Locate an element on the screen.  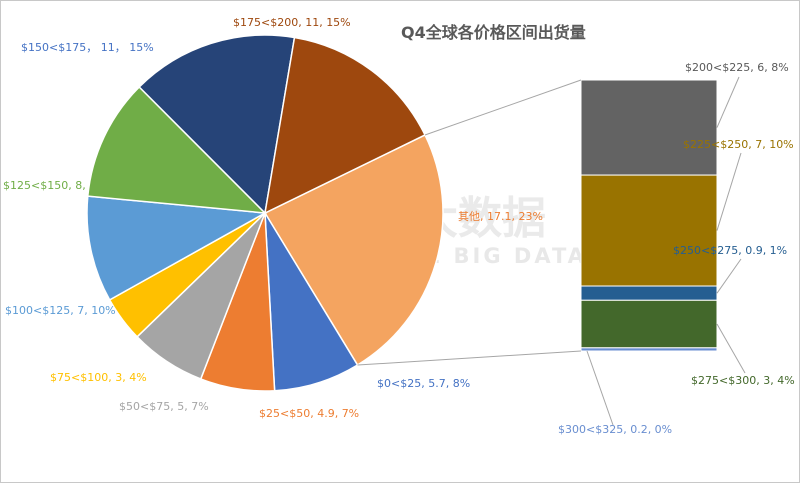
pie-label-175-200: $175<$200, 11, 15% is located at coordinates (292, 22).